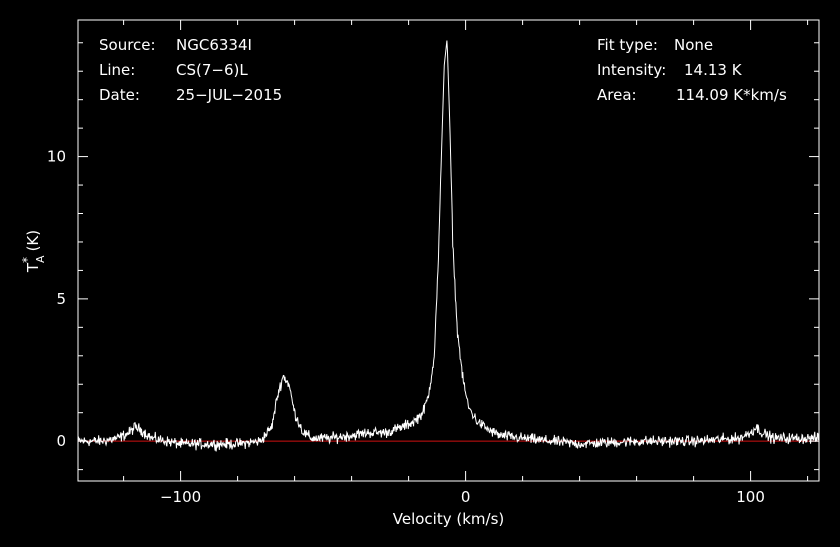  What do you see at coordinates (214, 45) in the screenshot?
I see `info-value: NGC6334I` at bounding box center [214, 45].